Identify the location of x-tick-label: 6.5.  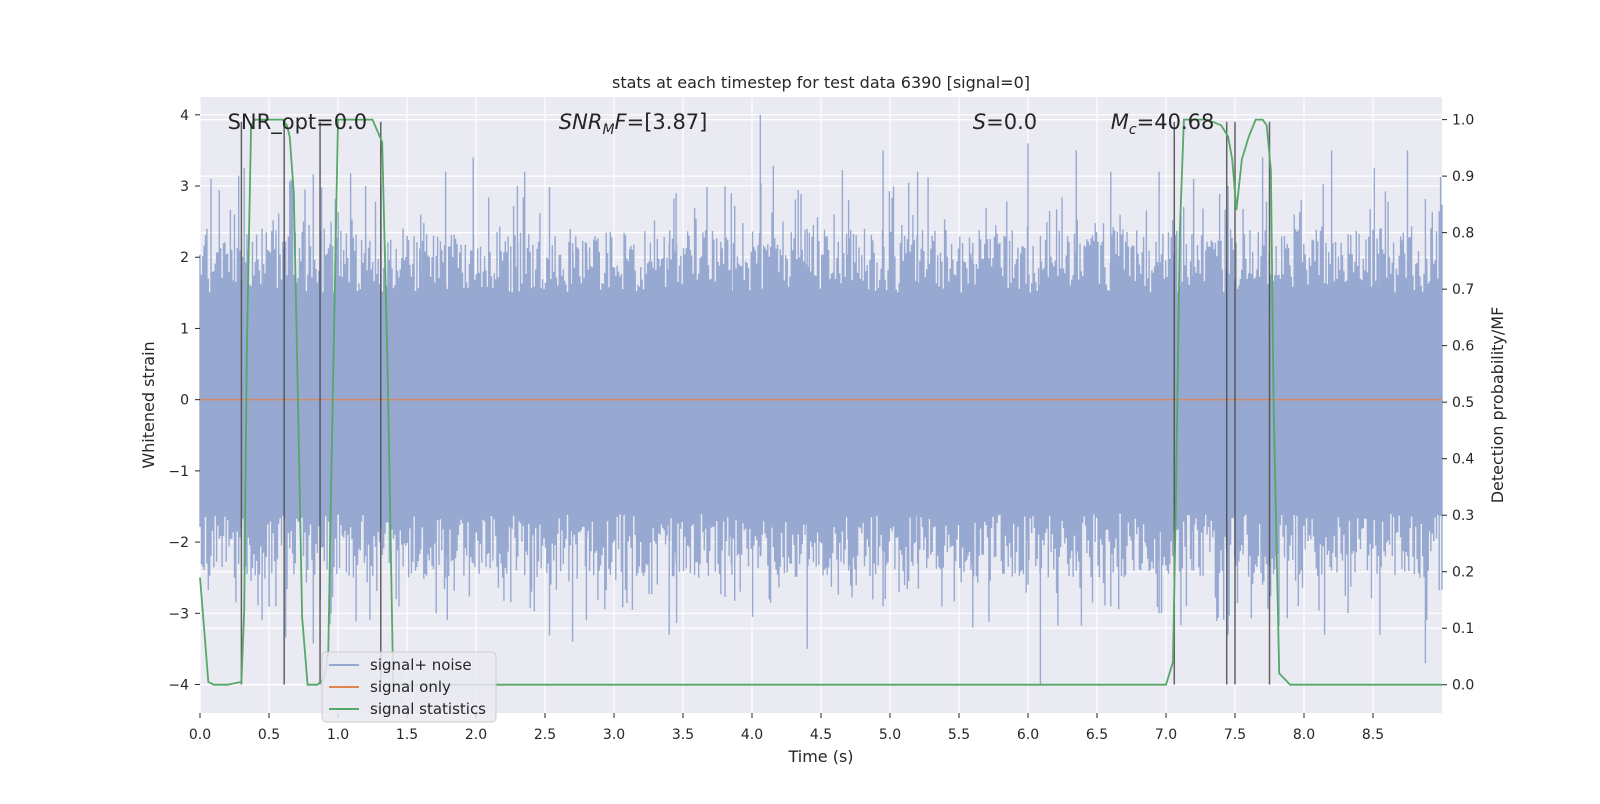
(1097, 735).